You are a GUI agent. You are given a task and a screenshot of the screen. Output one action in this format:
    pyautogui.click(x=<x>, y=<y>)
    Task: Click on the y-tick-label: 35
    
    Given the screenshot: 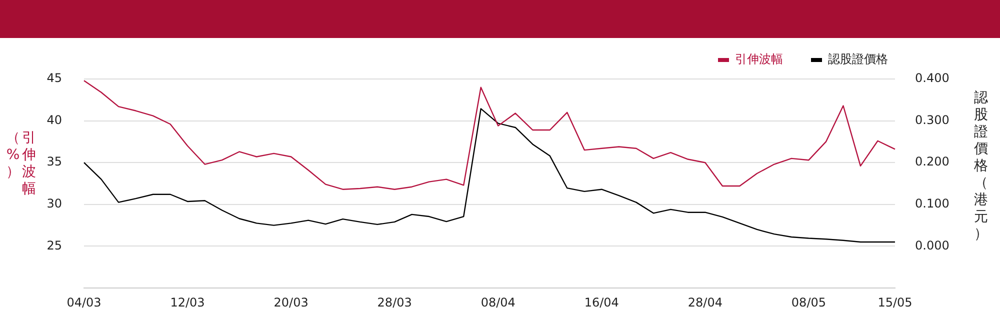 What is the action you would take?
    pyautogui.click(x=54, y=161)
    